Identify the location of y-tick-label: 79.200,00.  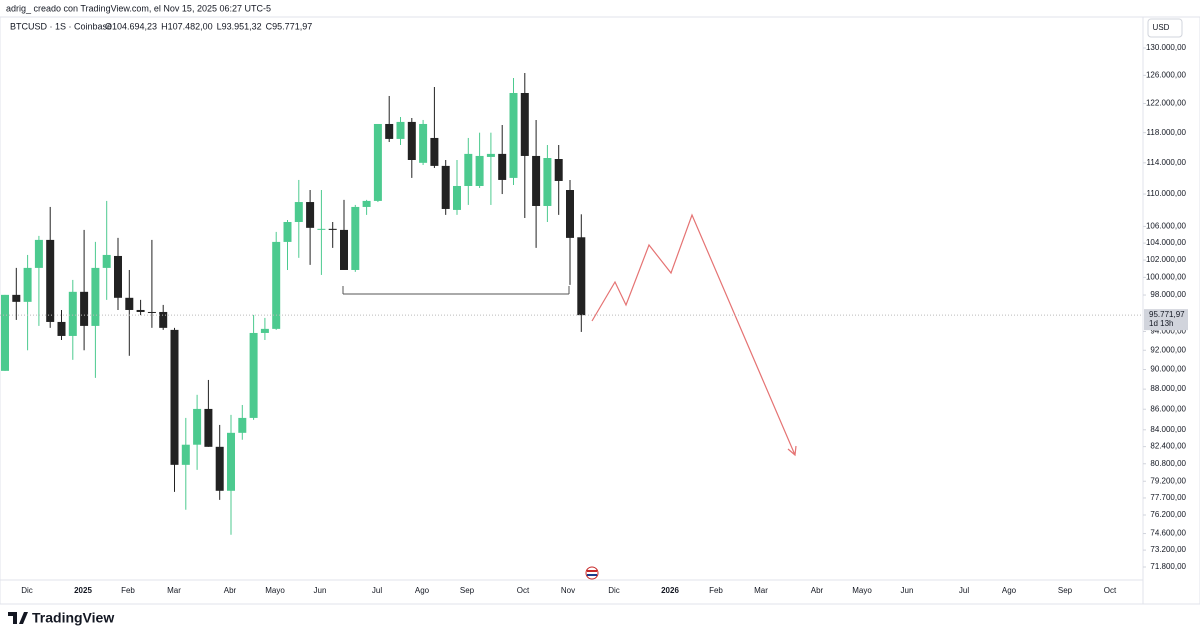
(1168, 480).